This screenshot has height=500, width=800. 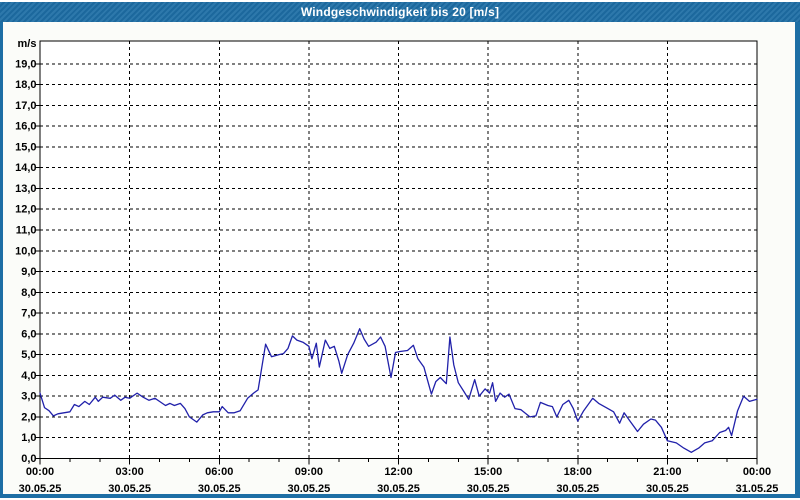 I want to click on x-axis-time-label: 18:00, so click(x=578, y=472).